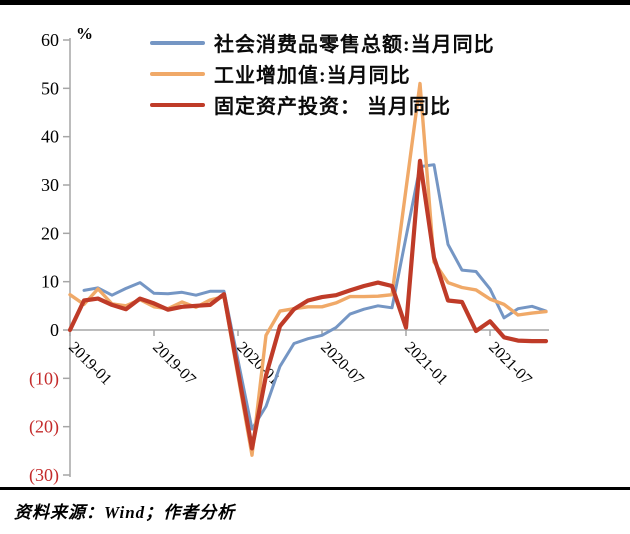  I want to click on top-border, so click(315, 2).